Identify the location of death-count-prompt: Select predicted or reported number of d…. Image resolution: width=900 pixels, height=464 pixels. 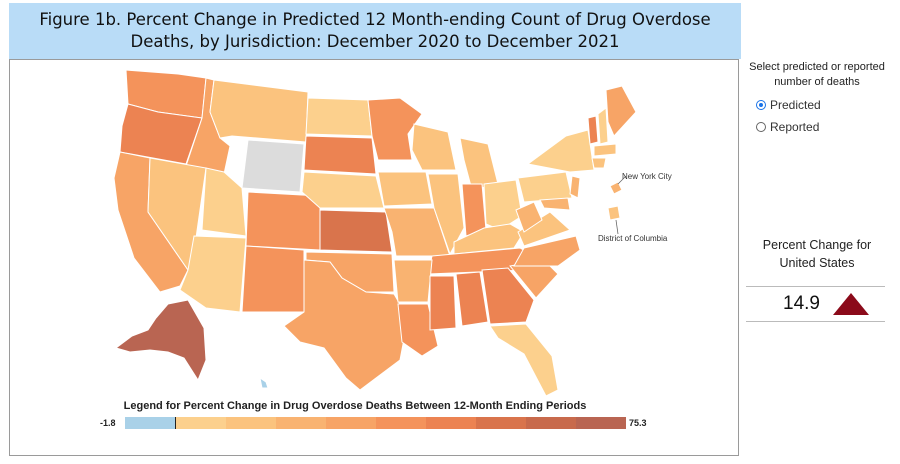
(817, 74).